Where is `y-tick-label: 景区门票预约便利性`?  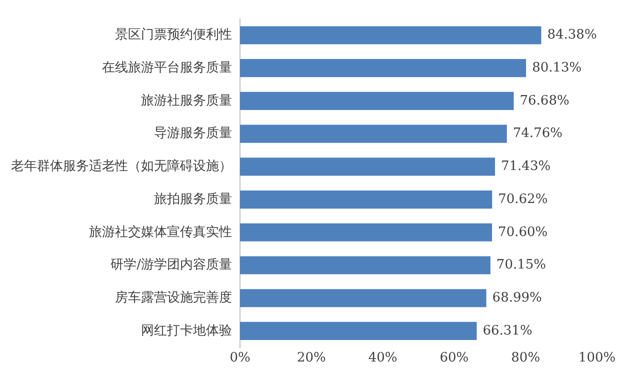 y-tick-label: 景区门票预约便利性 is located at coordinates (173, 34).